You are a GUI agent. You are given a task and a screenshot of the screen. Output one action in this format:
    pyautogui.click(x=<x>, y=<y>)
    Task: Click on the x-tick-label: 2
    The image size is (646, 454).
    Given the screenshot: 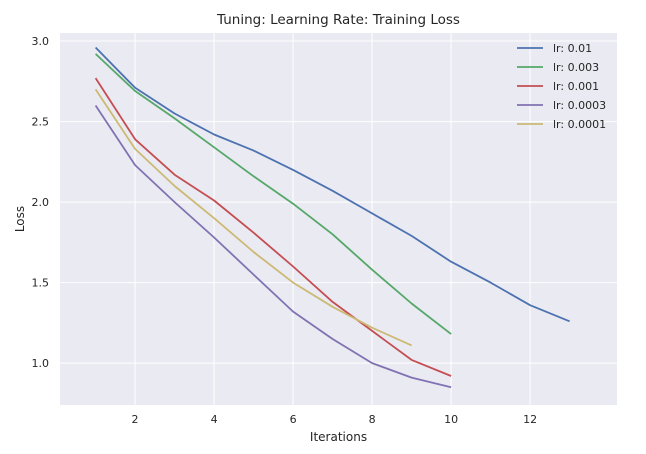 What is the action you would take?
    pyautogui.click(x=135, y=419)
    